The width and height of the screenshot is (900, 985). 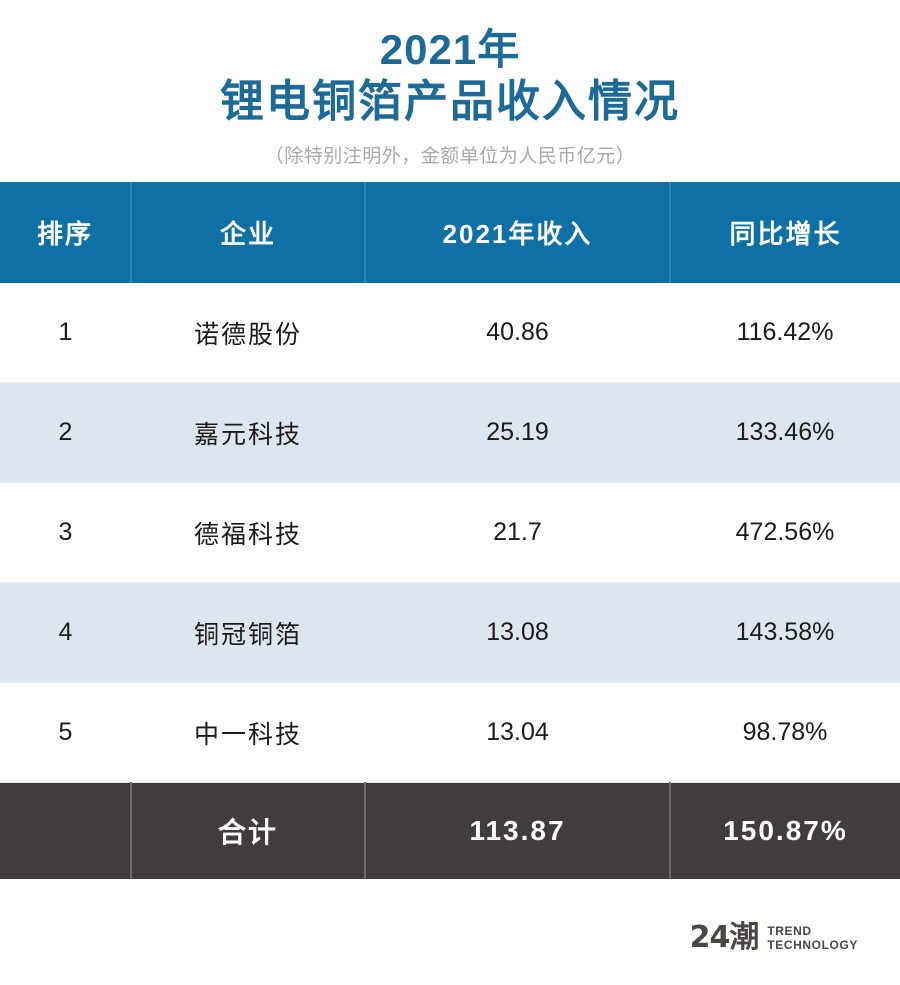 What do you see at coordinates (518, 232) in the screenshot?
I see `column-header-revenue: 2021年收入` at bounding box center [518, 232].